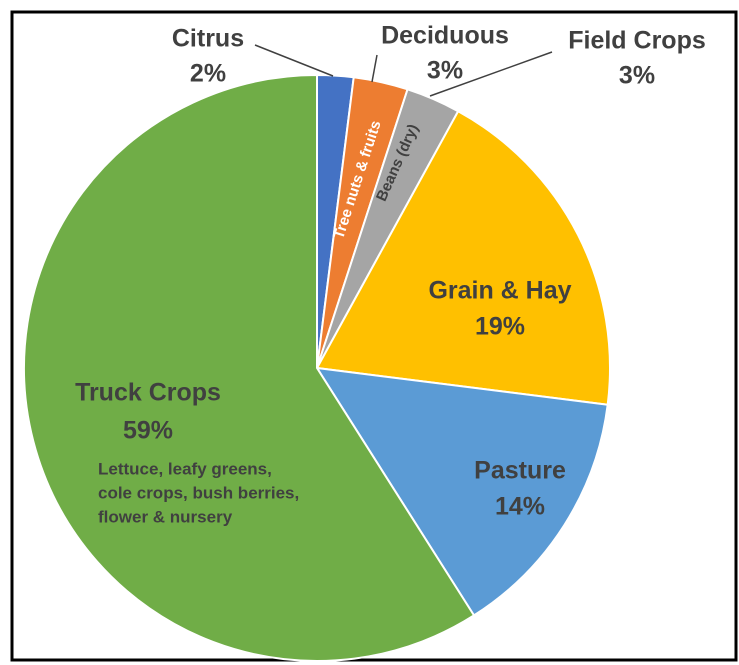  Describe the element at coordinates (165, 516) in the screenshot. I see `annotation: flower & nursery` at that location.